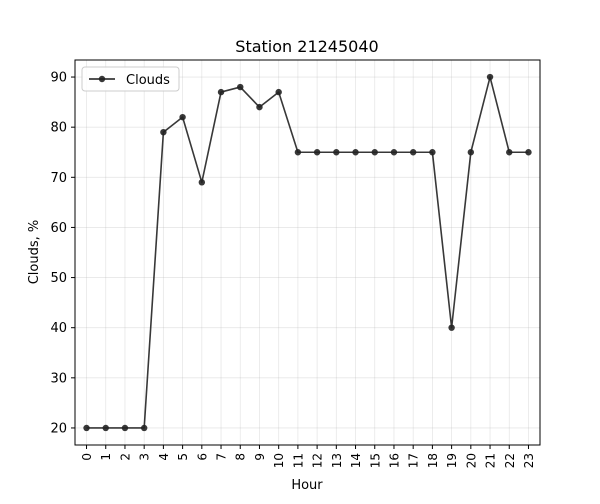 This screenshot has height=504, width=600. What do you see at coordinates (58, 128) in the screenshot?
I see `y-tick-label: 80` at bounding box center [58, 128].